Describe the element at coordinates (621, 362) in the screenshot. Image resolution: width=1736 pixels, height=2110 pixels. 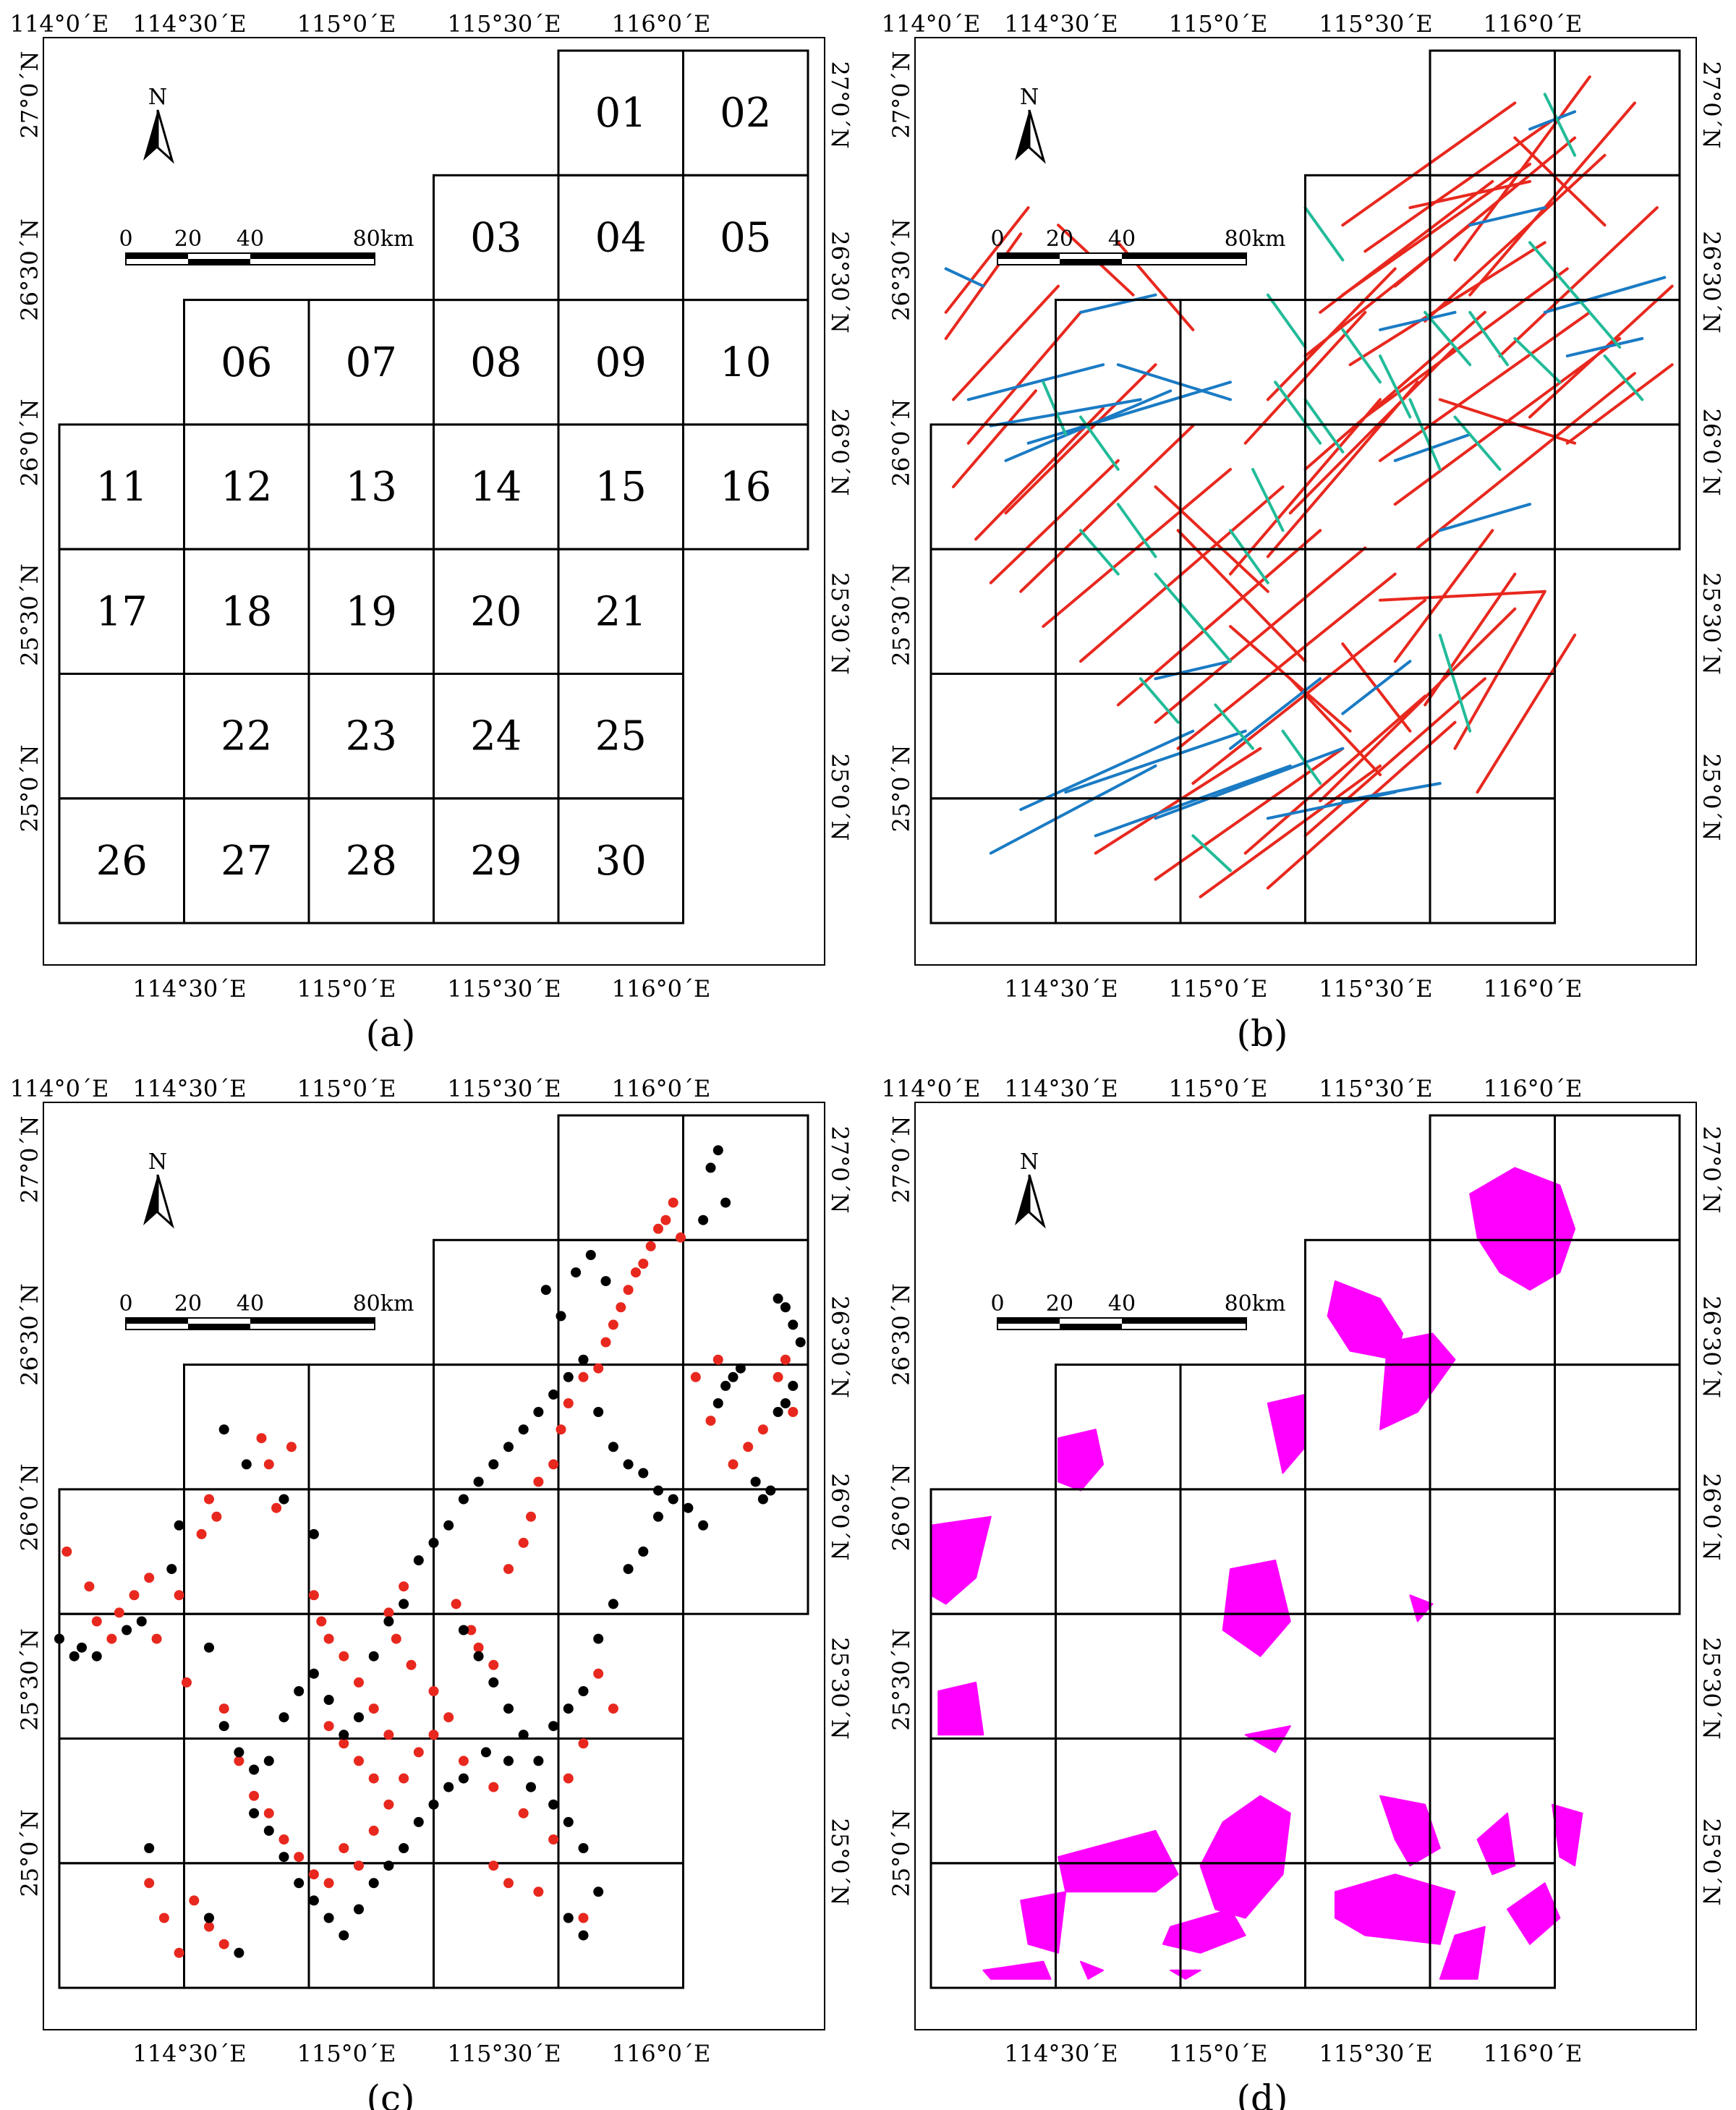
I see `tile-number: 09` at that location.